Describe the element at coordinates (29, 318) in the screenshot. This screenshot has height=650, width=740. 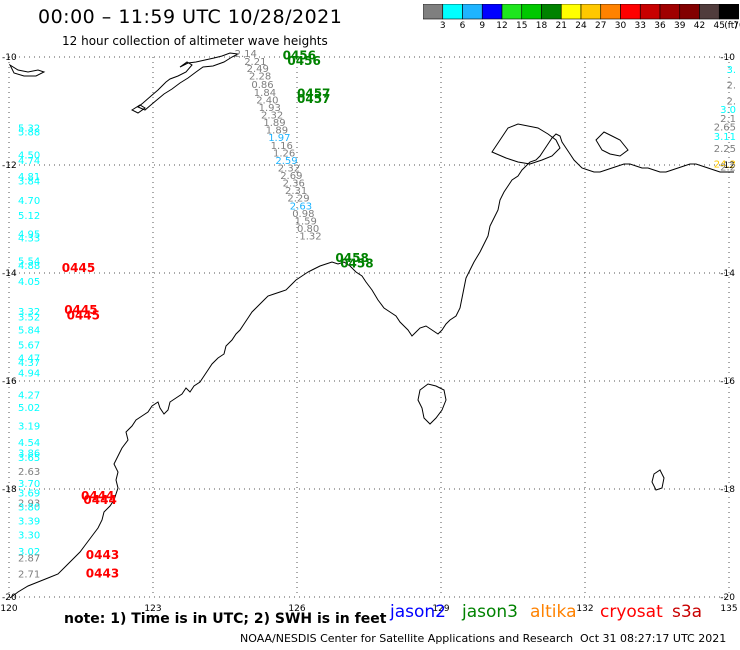
I see `swh-observation: 3.52` at that location.